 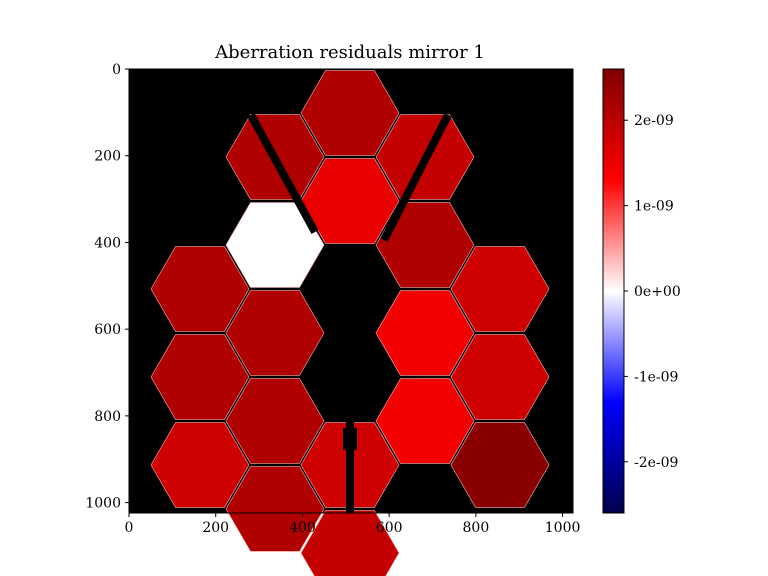 What do you see at coordinates (654, 207) in the screenshot?
I see `colorbar-tick-label: 1e-09` at bounding box center [654, 207].